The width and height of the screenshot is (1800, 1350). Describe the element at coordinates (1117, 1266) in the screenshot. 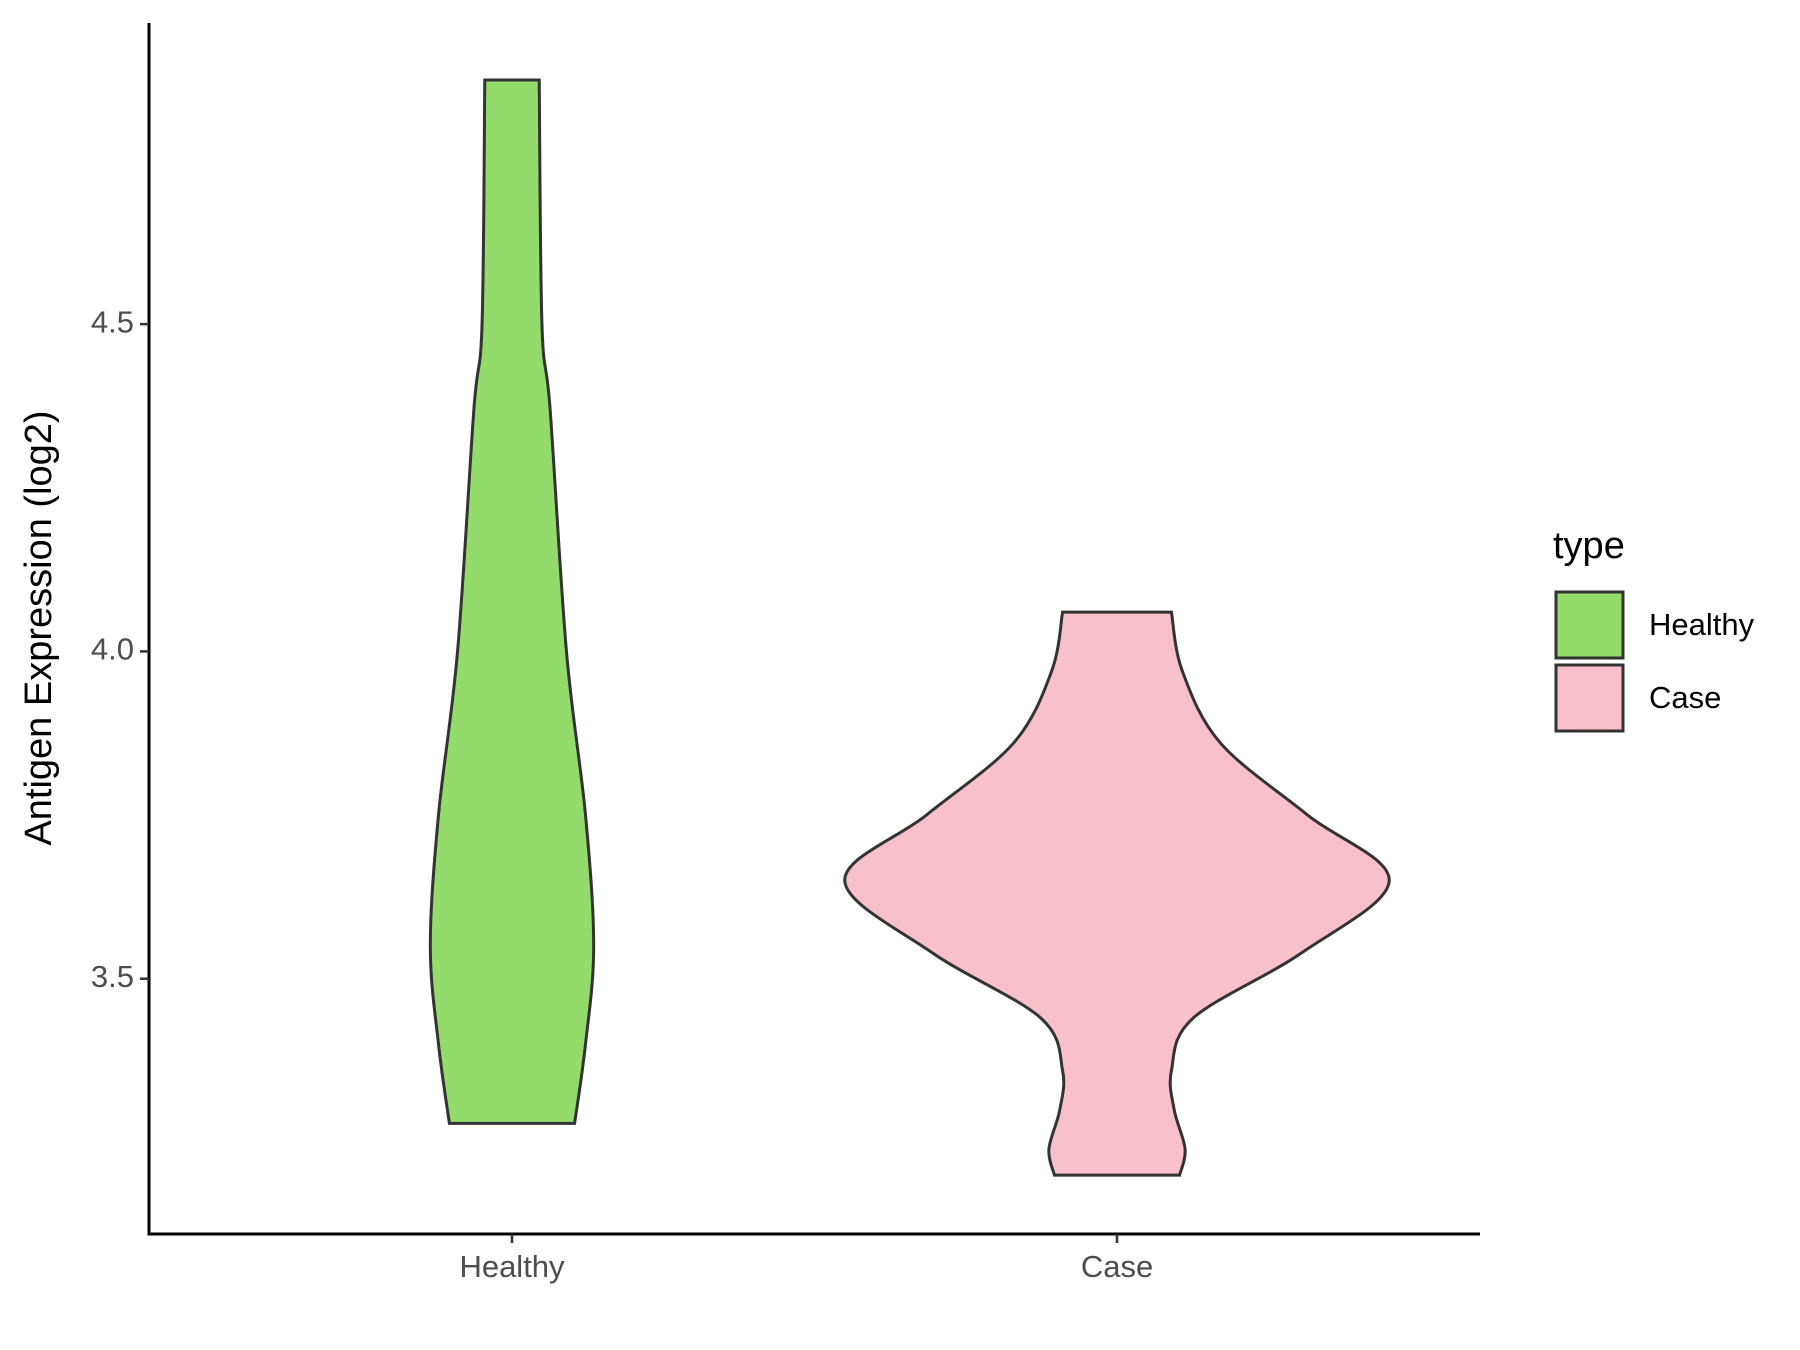

I see `x-tick-label: Case` at that location.